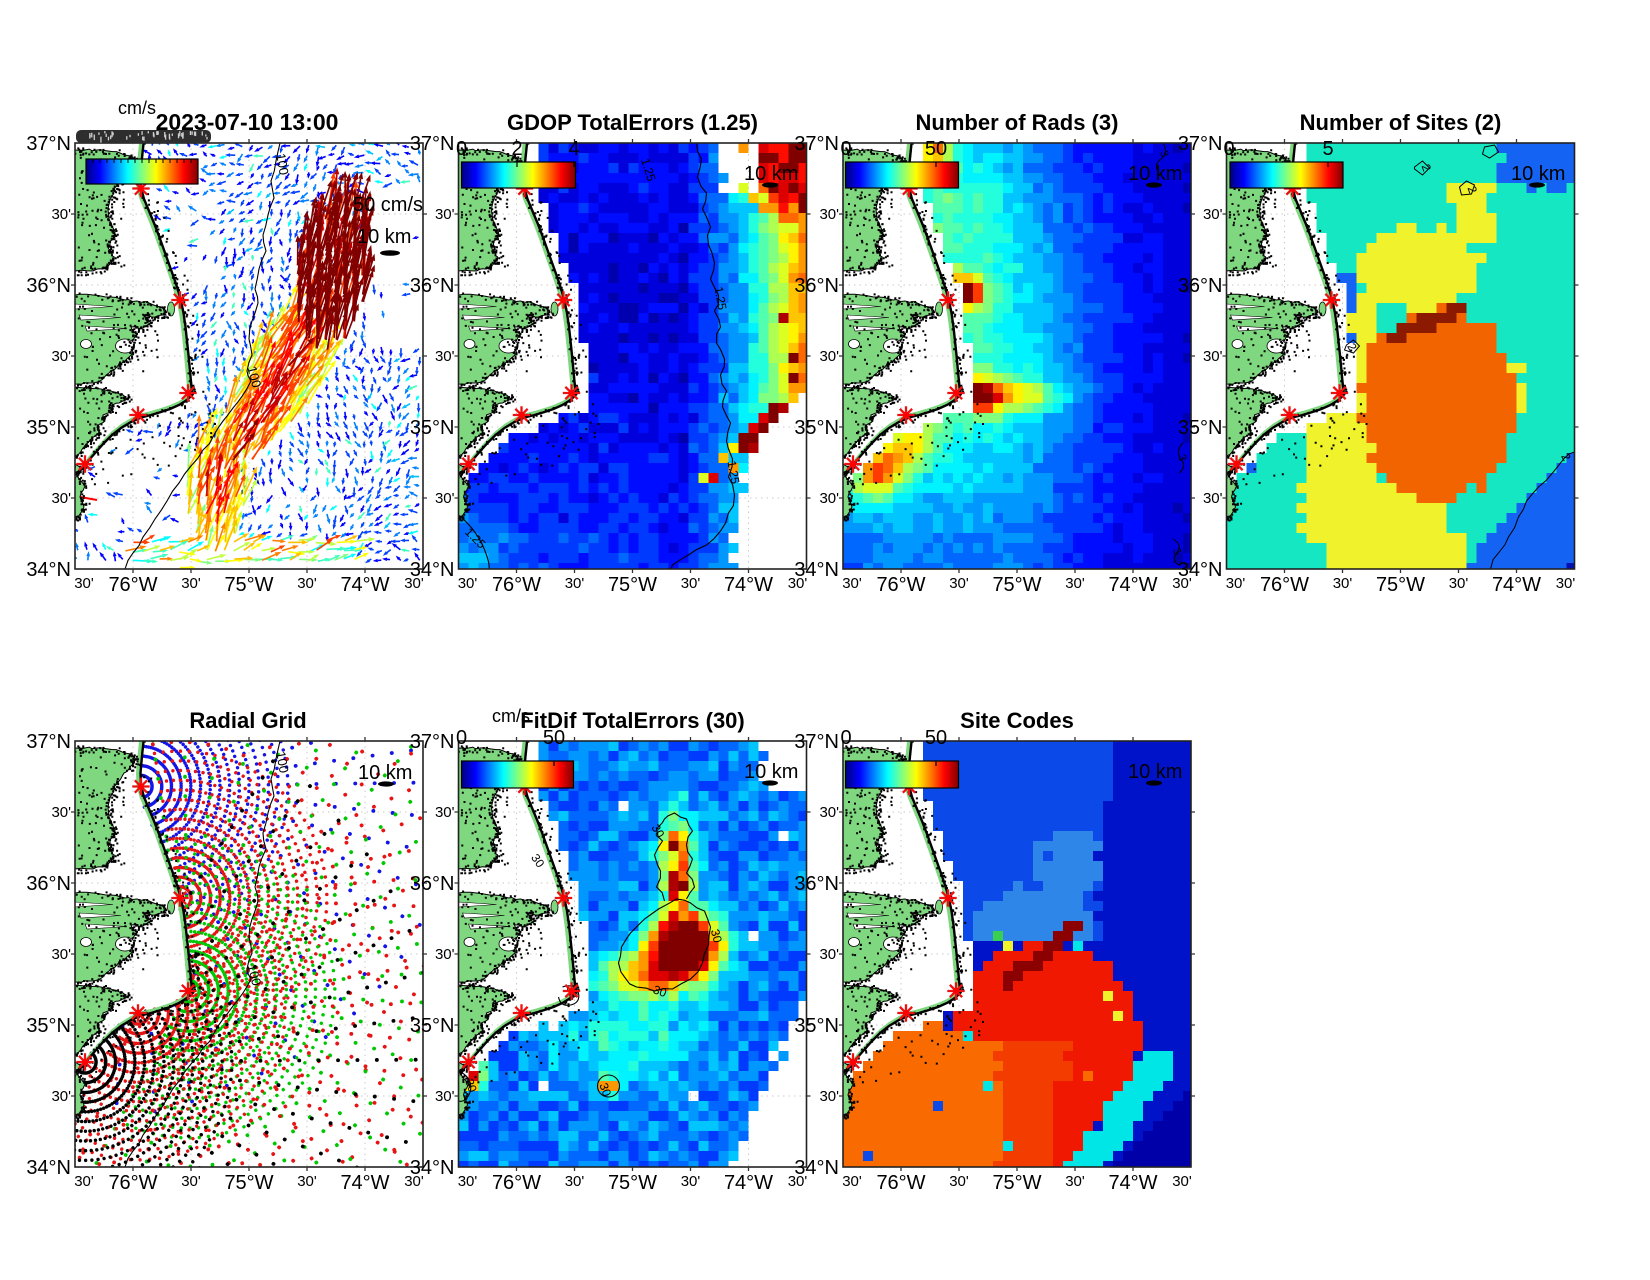 The height and width of the screenshot is (1280, 1650). Describe the element at coordinates (632, 122) in the screenshot. I see `svg-text: GDOP TotalErrors (1.25)` at that location.